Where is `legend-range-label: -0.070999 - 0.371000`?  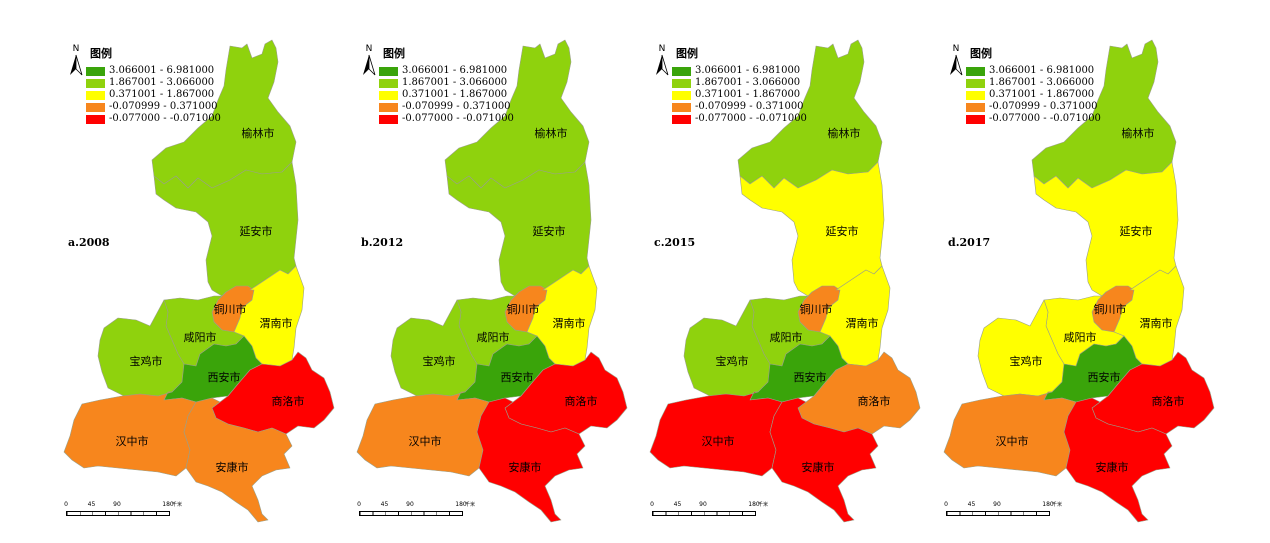 legend-range-label: -0.070999 - 0.371000 is located at coordinates (456, 106).